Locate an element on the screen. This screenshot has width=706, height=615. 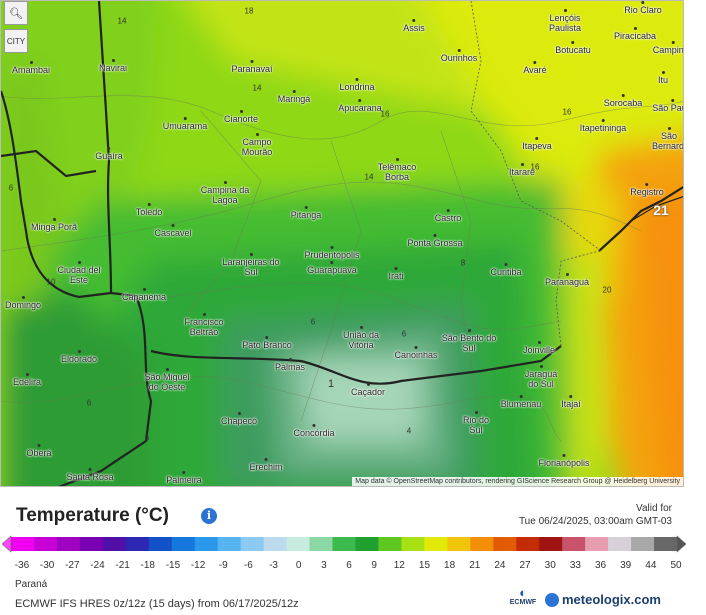
scale-tick-label: -18 is located at coordinates (147, 565).